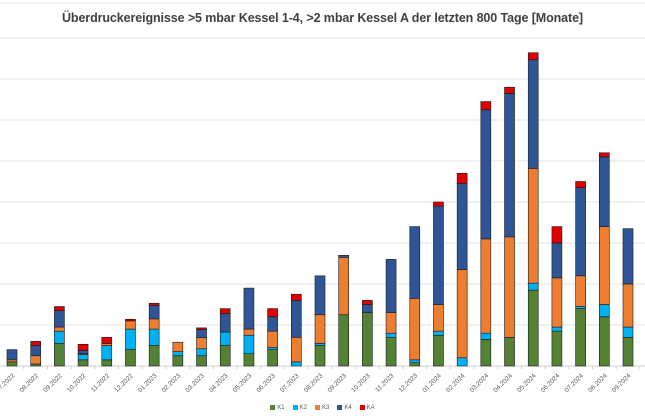 Image resolution: width=645 pixels, height=419 pixels. Describe the element at coordinates (178, 361) in the screenshot. I see `bar-segment-k1-02.2023` at that location.